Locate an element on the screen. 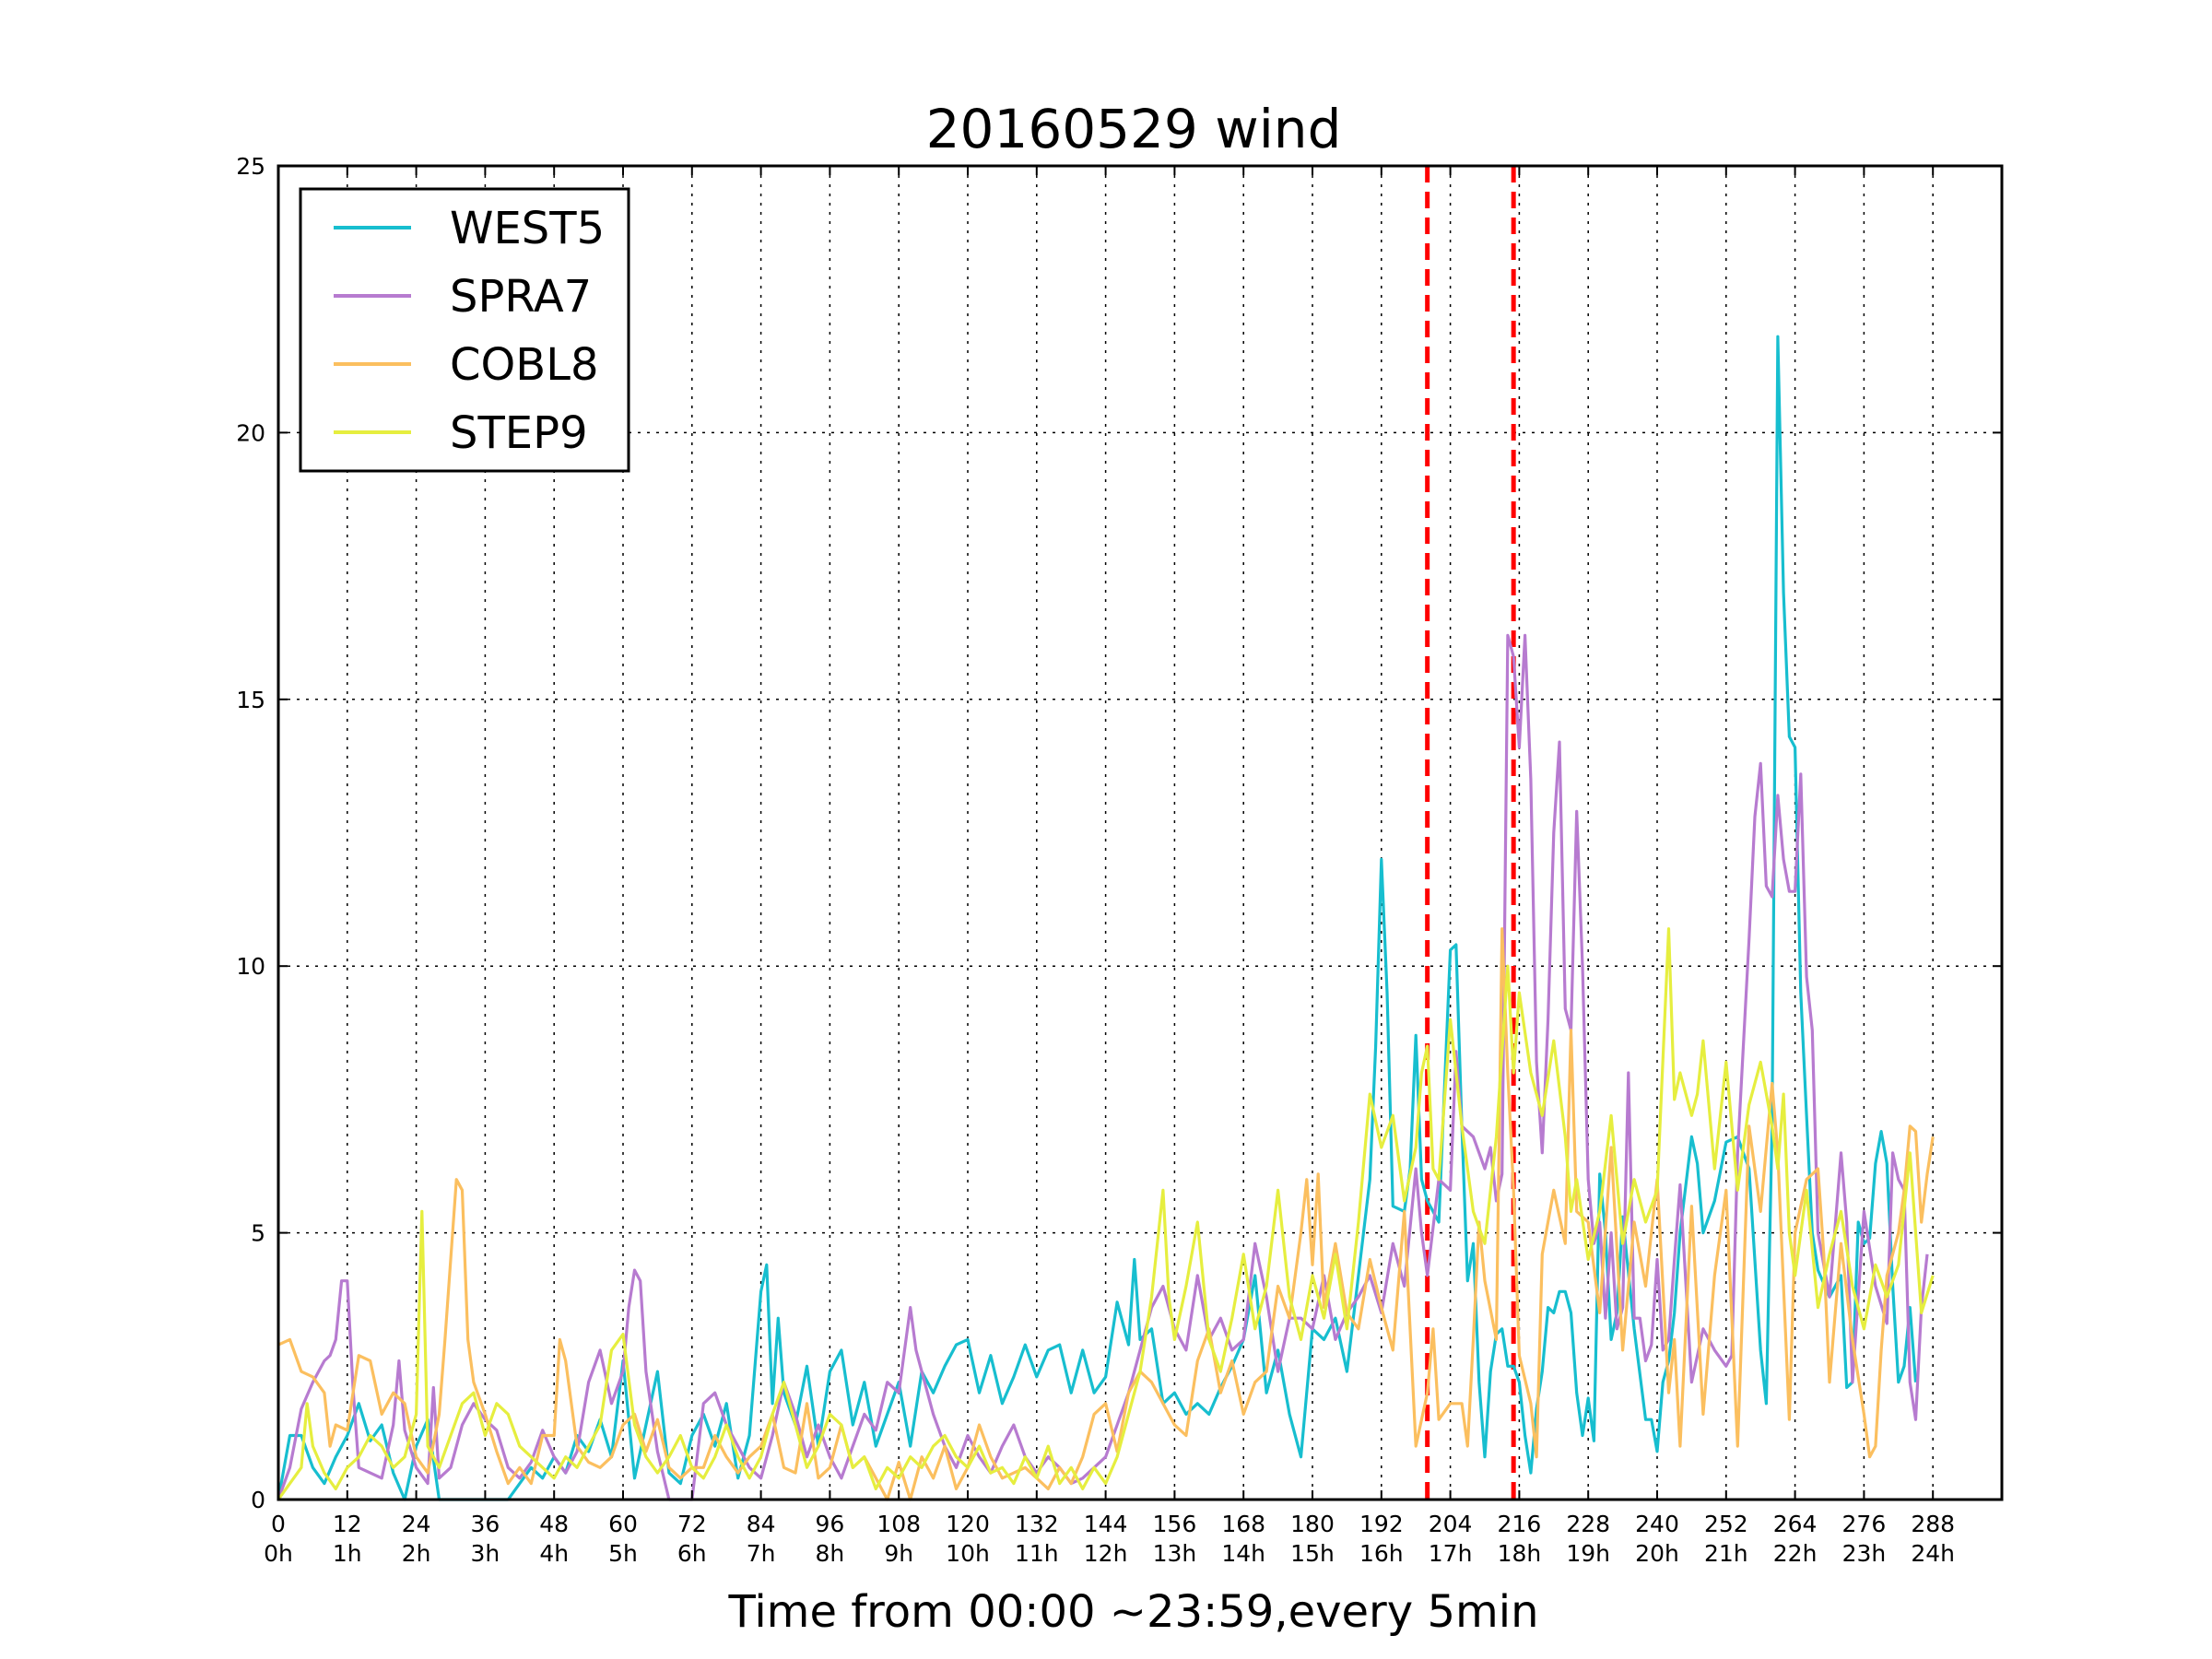 This screenshot has height=1659, width=2212. x-tick-label: 0 is located at coordinates (278, 1524).